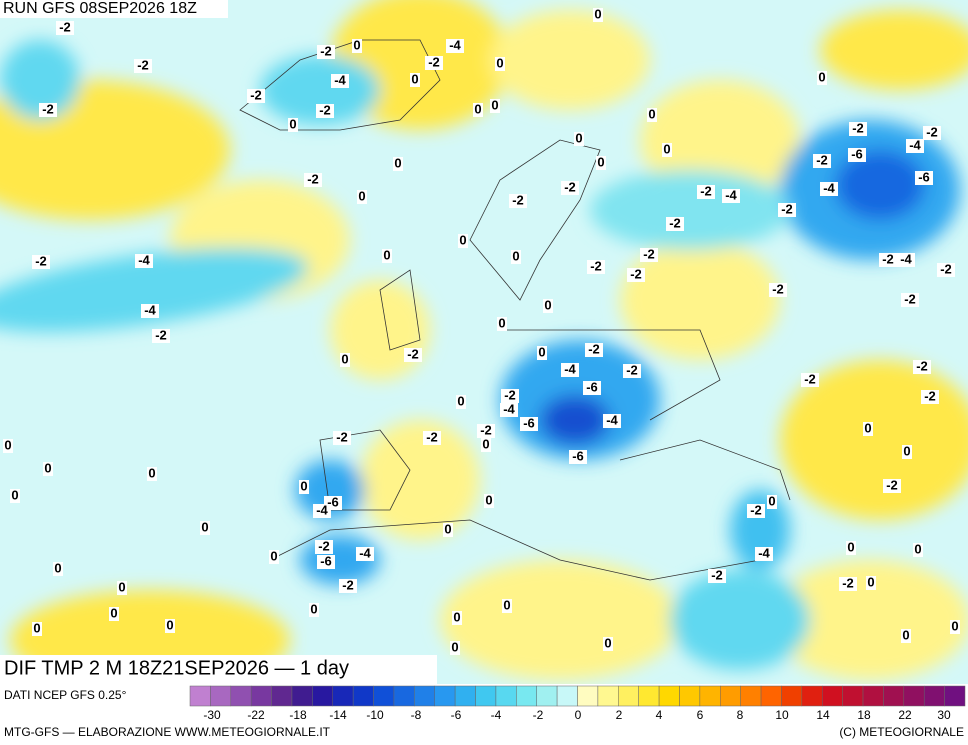  Describe the element at coordinates (100, 8) in the screenshot. I see `run-label: RUN GFS 08SEP2026 18Z` at that location.